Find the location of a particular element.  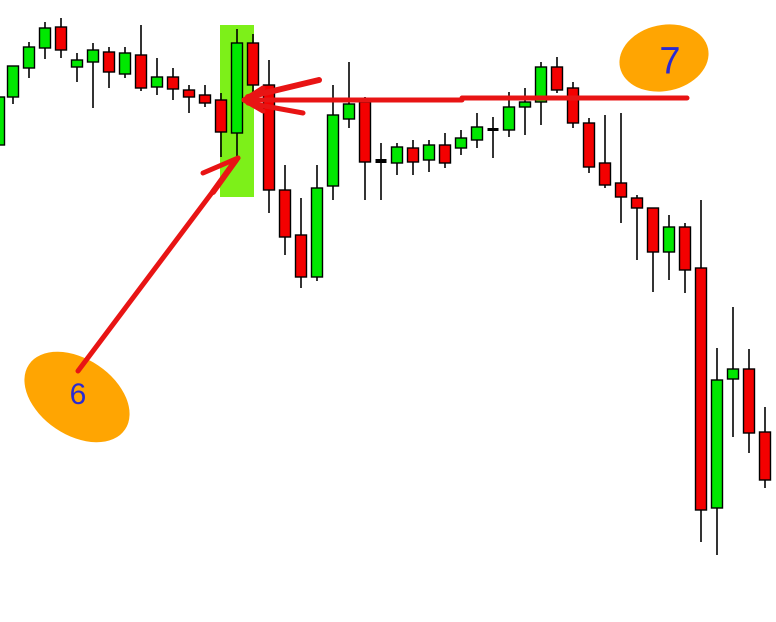

ellipse6-arrowhead-barb-down is located at coordinates (224, 176).